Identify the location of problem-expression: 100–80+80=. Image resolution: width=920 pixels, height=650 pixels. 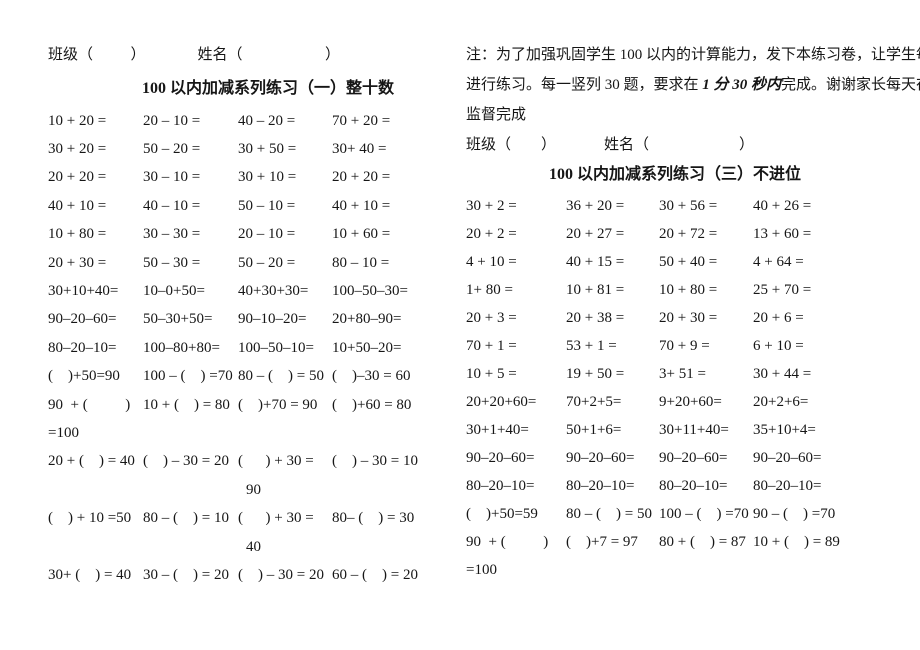
(181, 347).